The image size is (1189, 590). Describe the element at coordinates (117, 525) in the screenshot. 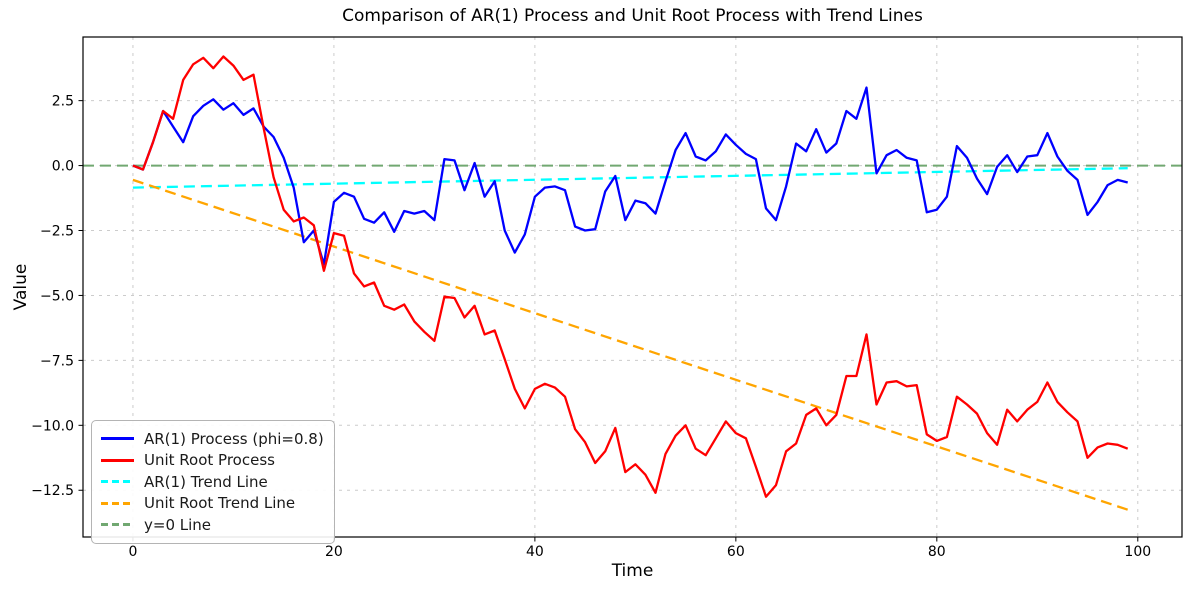

I see `legend-line-sample-y0` at that location.